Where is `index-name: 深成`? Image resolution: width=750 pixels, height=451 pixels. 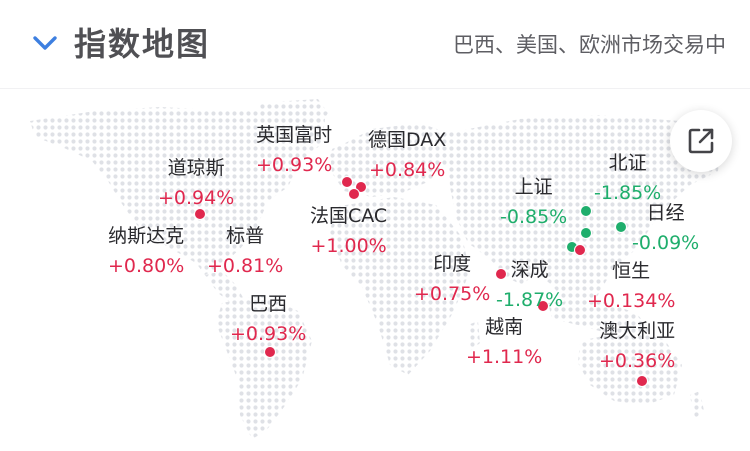 index-name: 深成 is located at coordinates (529, 270).